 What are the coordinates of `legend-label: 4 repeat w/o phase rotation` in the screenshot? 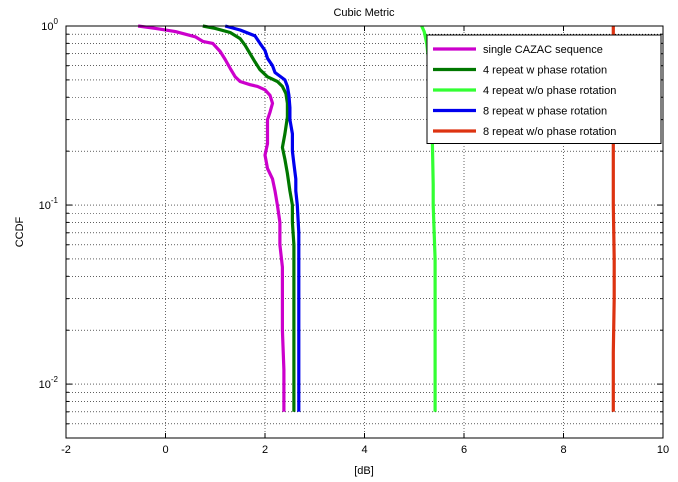 It's located at (549, 91).